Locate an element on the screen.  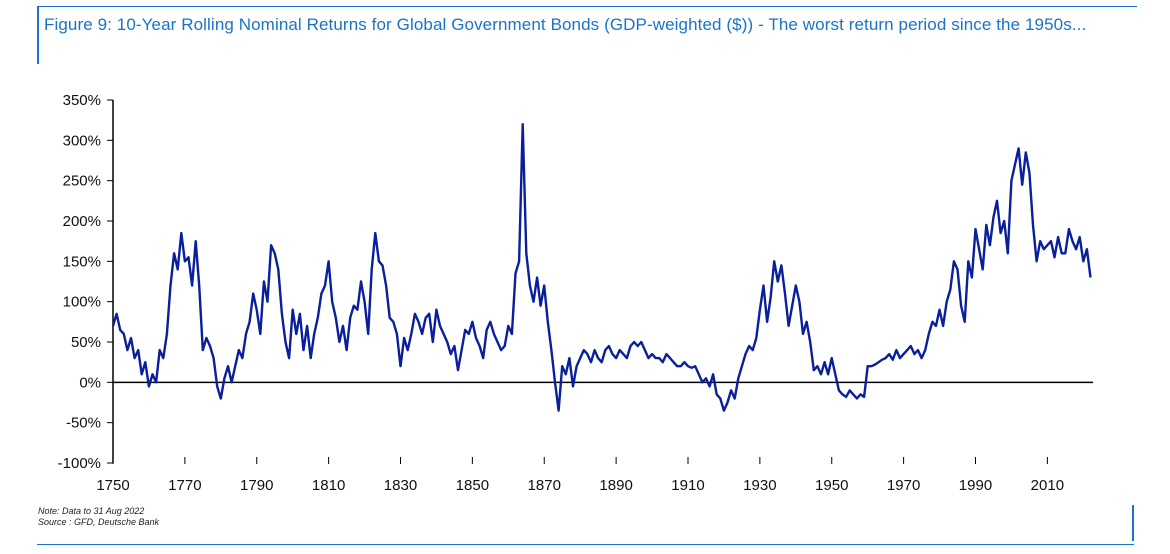
frame-bottom-rule is located at coordinates (585, 544).